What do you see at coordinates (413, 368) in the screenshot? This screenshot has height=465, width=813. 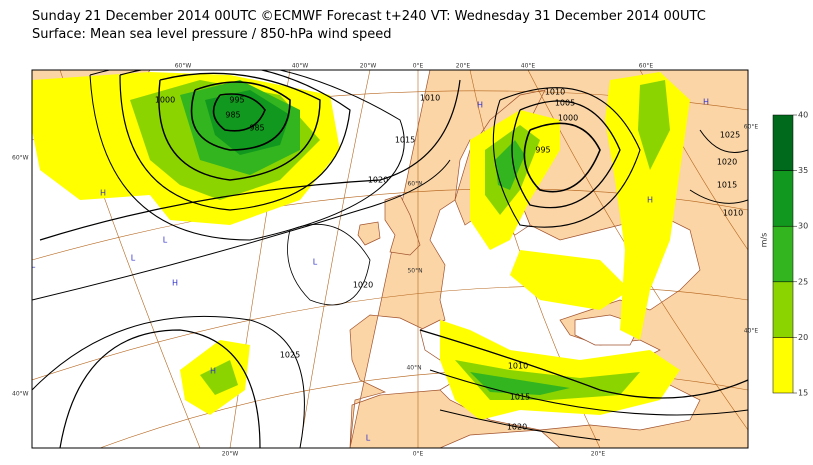 I see `graticule-label: 40°N` at bounding box center [413, 368].